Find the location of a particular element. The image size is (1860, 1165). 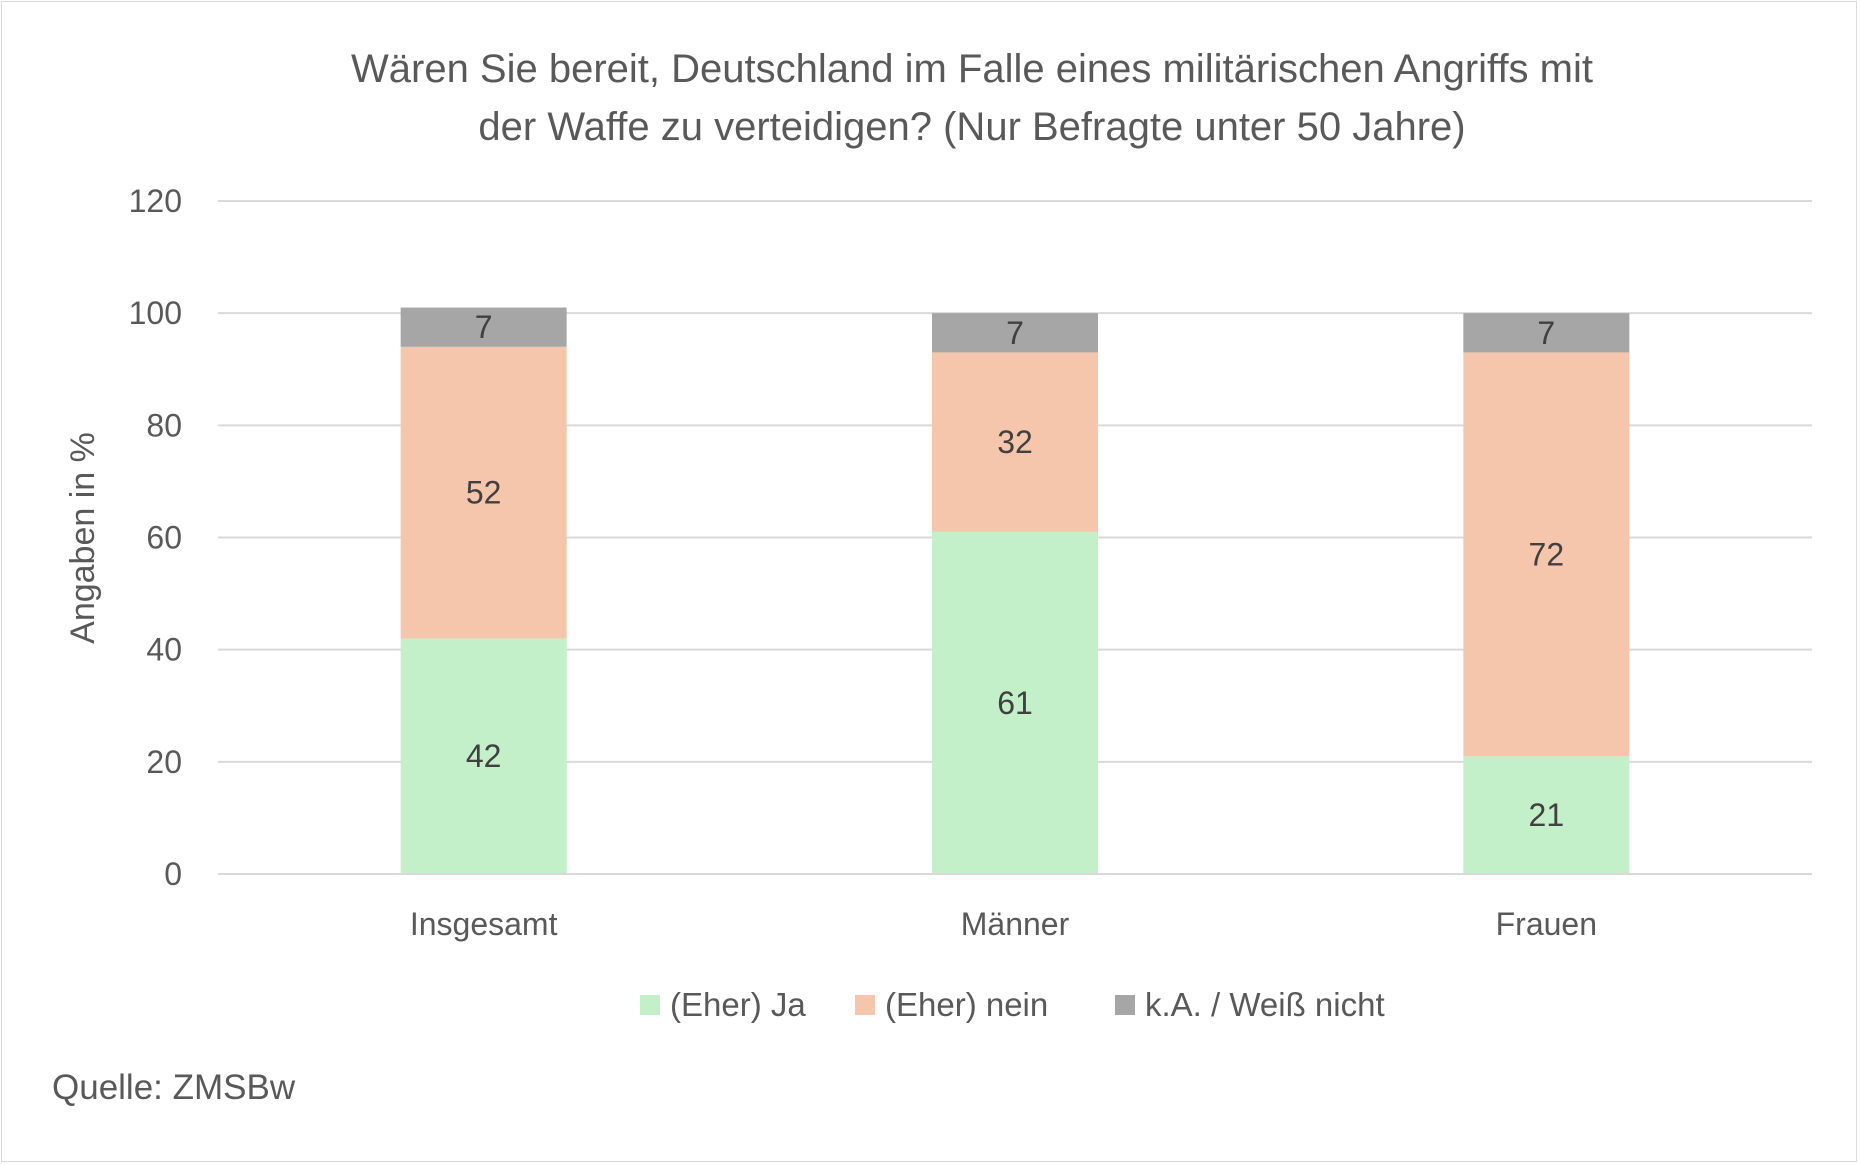

source-note: Quelle: ZMSBw is located at coordinates (174, 1087).